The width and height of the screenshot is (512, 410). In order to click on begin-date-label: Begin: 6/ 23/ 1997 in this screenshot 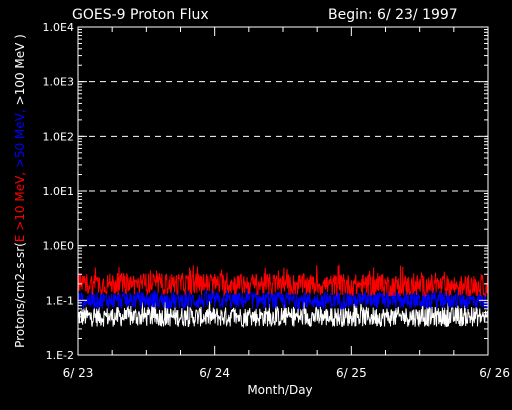, I will do `click(393, 15)`.